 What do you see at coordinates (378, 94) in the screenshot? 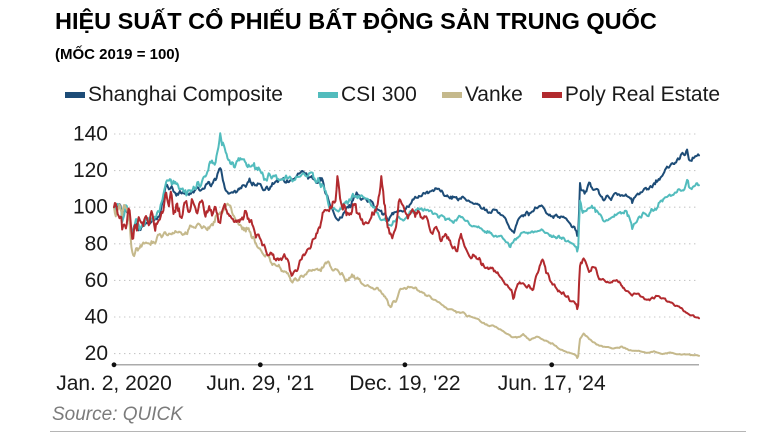
I see `legend-label-csi-300: CSI 300` at bounding box center [378, 94].